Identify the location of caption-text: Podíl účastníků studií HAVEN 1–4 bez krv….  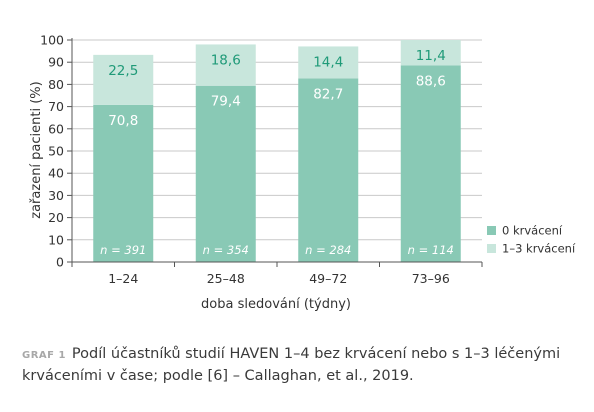
(291, 365).